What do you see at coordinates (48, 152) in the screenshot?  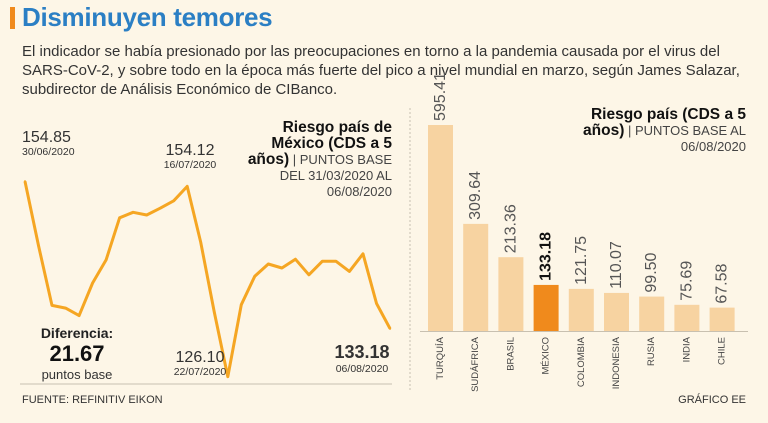 I see `annotation-date: 30/06/2020` at bounding box center [48, 152].